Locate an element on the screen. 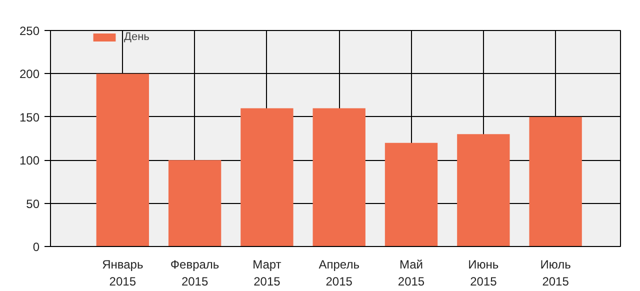 The height and width of the screenshot is (291, 640). x-tick-label: Июль 2015 is located at coordinates (555, 273).